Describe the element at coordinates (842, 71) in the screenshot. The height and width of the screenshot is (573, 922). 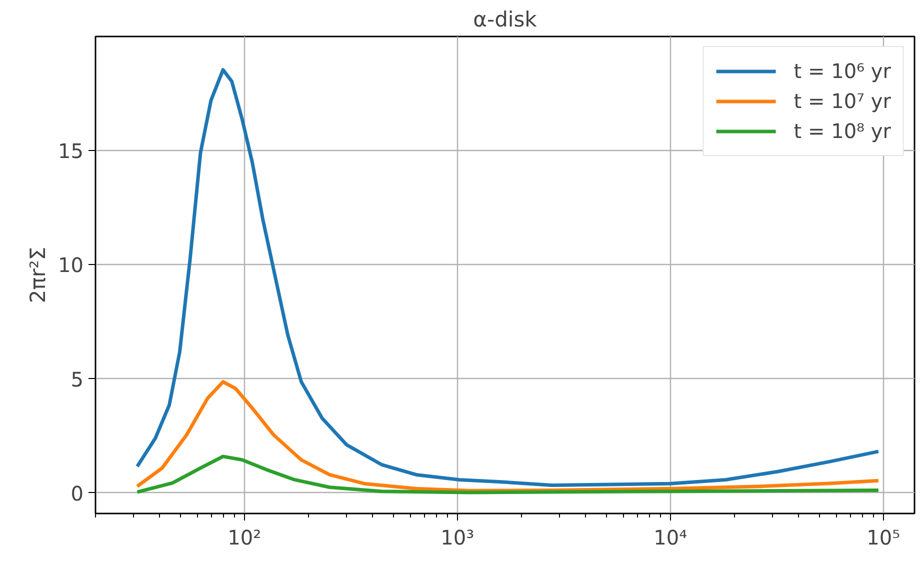
I see `legend-label: t = 10⁶ yr` at that location.